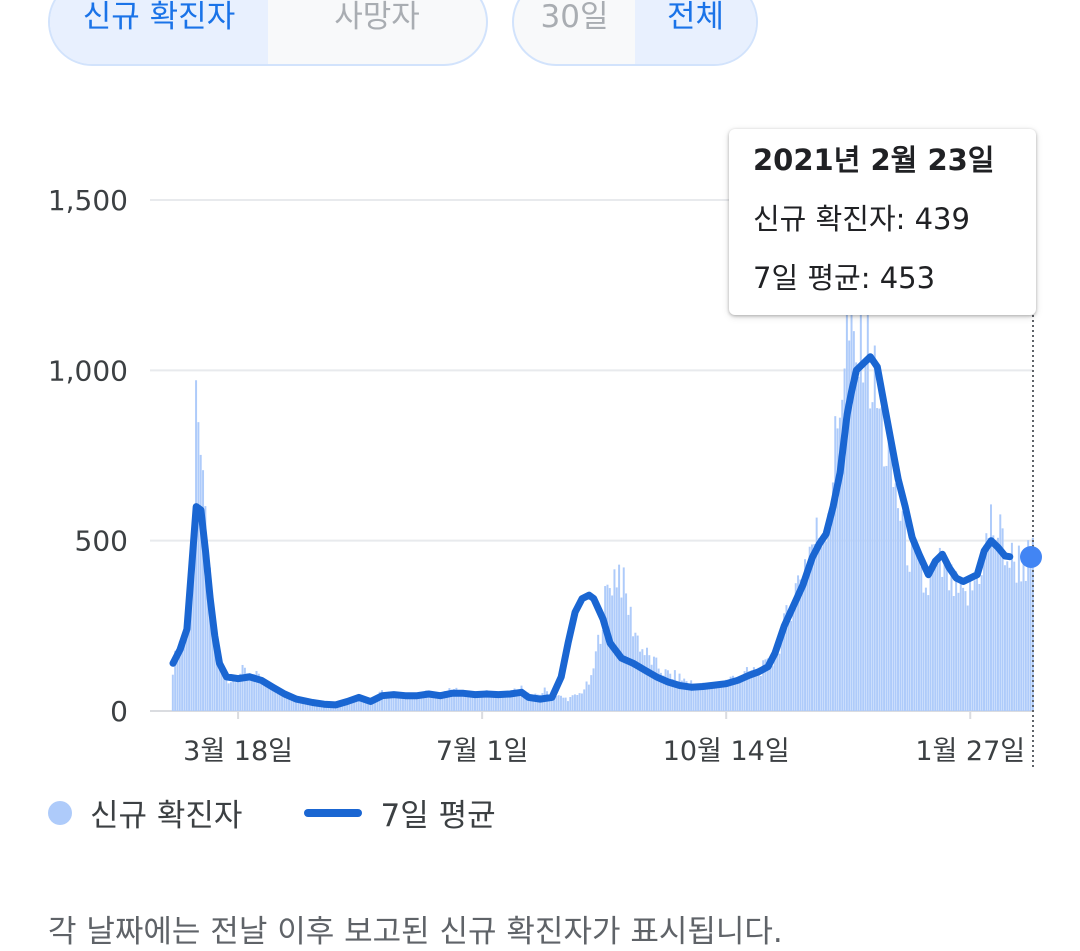 This screenshot has height=951, width=1080. What do you see at coordinates (1031, 557) in the screenshot?
I see `hover-point` at bounding box center [1031, 557].